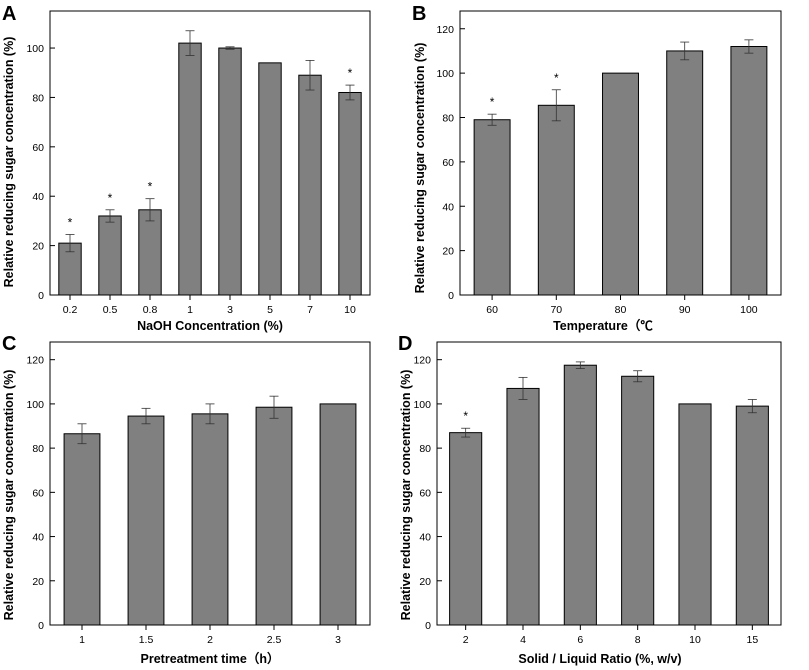  What do you see at coordinates (210, 658) in the screenshot?
I see `panel-c-xlabel: Pretreatment time（h）` at bounding box center [210, 658].